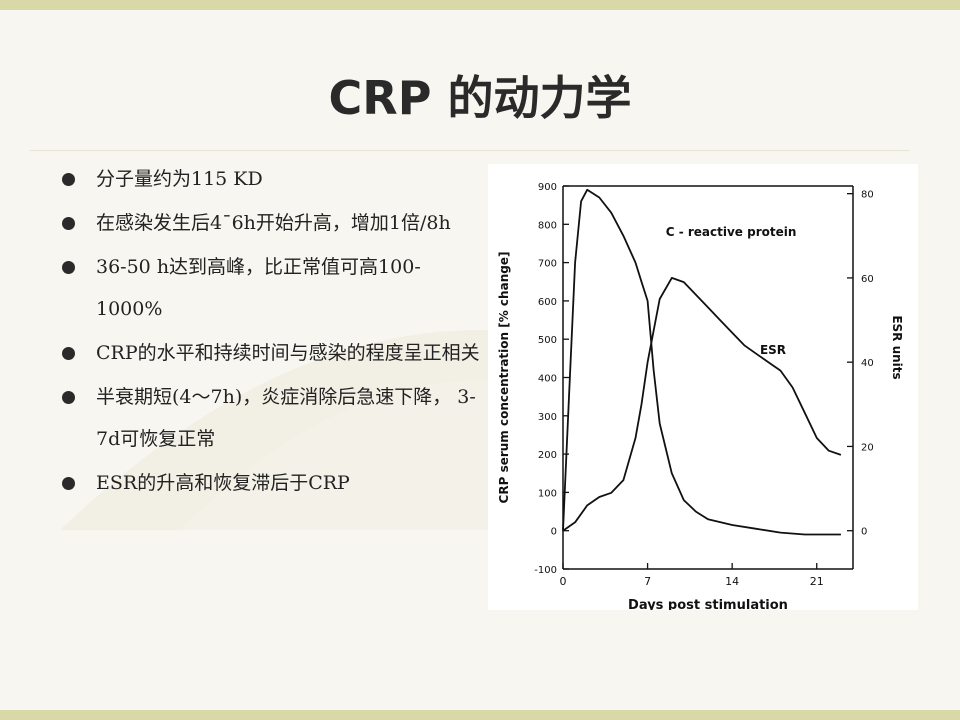 The height and width of the screenshot is (720, 960). I want to click on crp-series-label: C - reactive protein, so click(731, 232).